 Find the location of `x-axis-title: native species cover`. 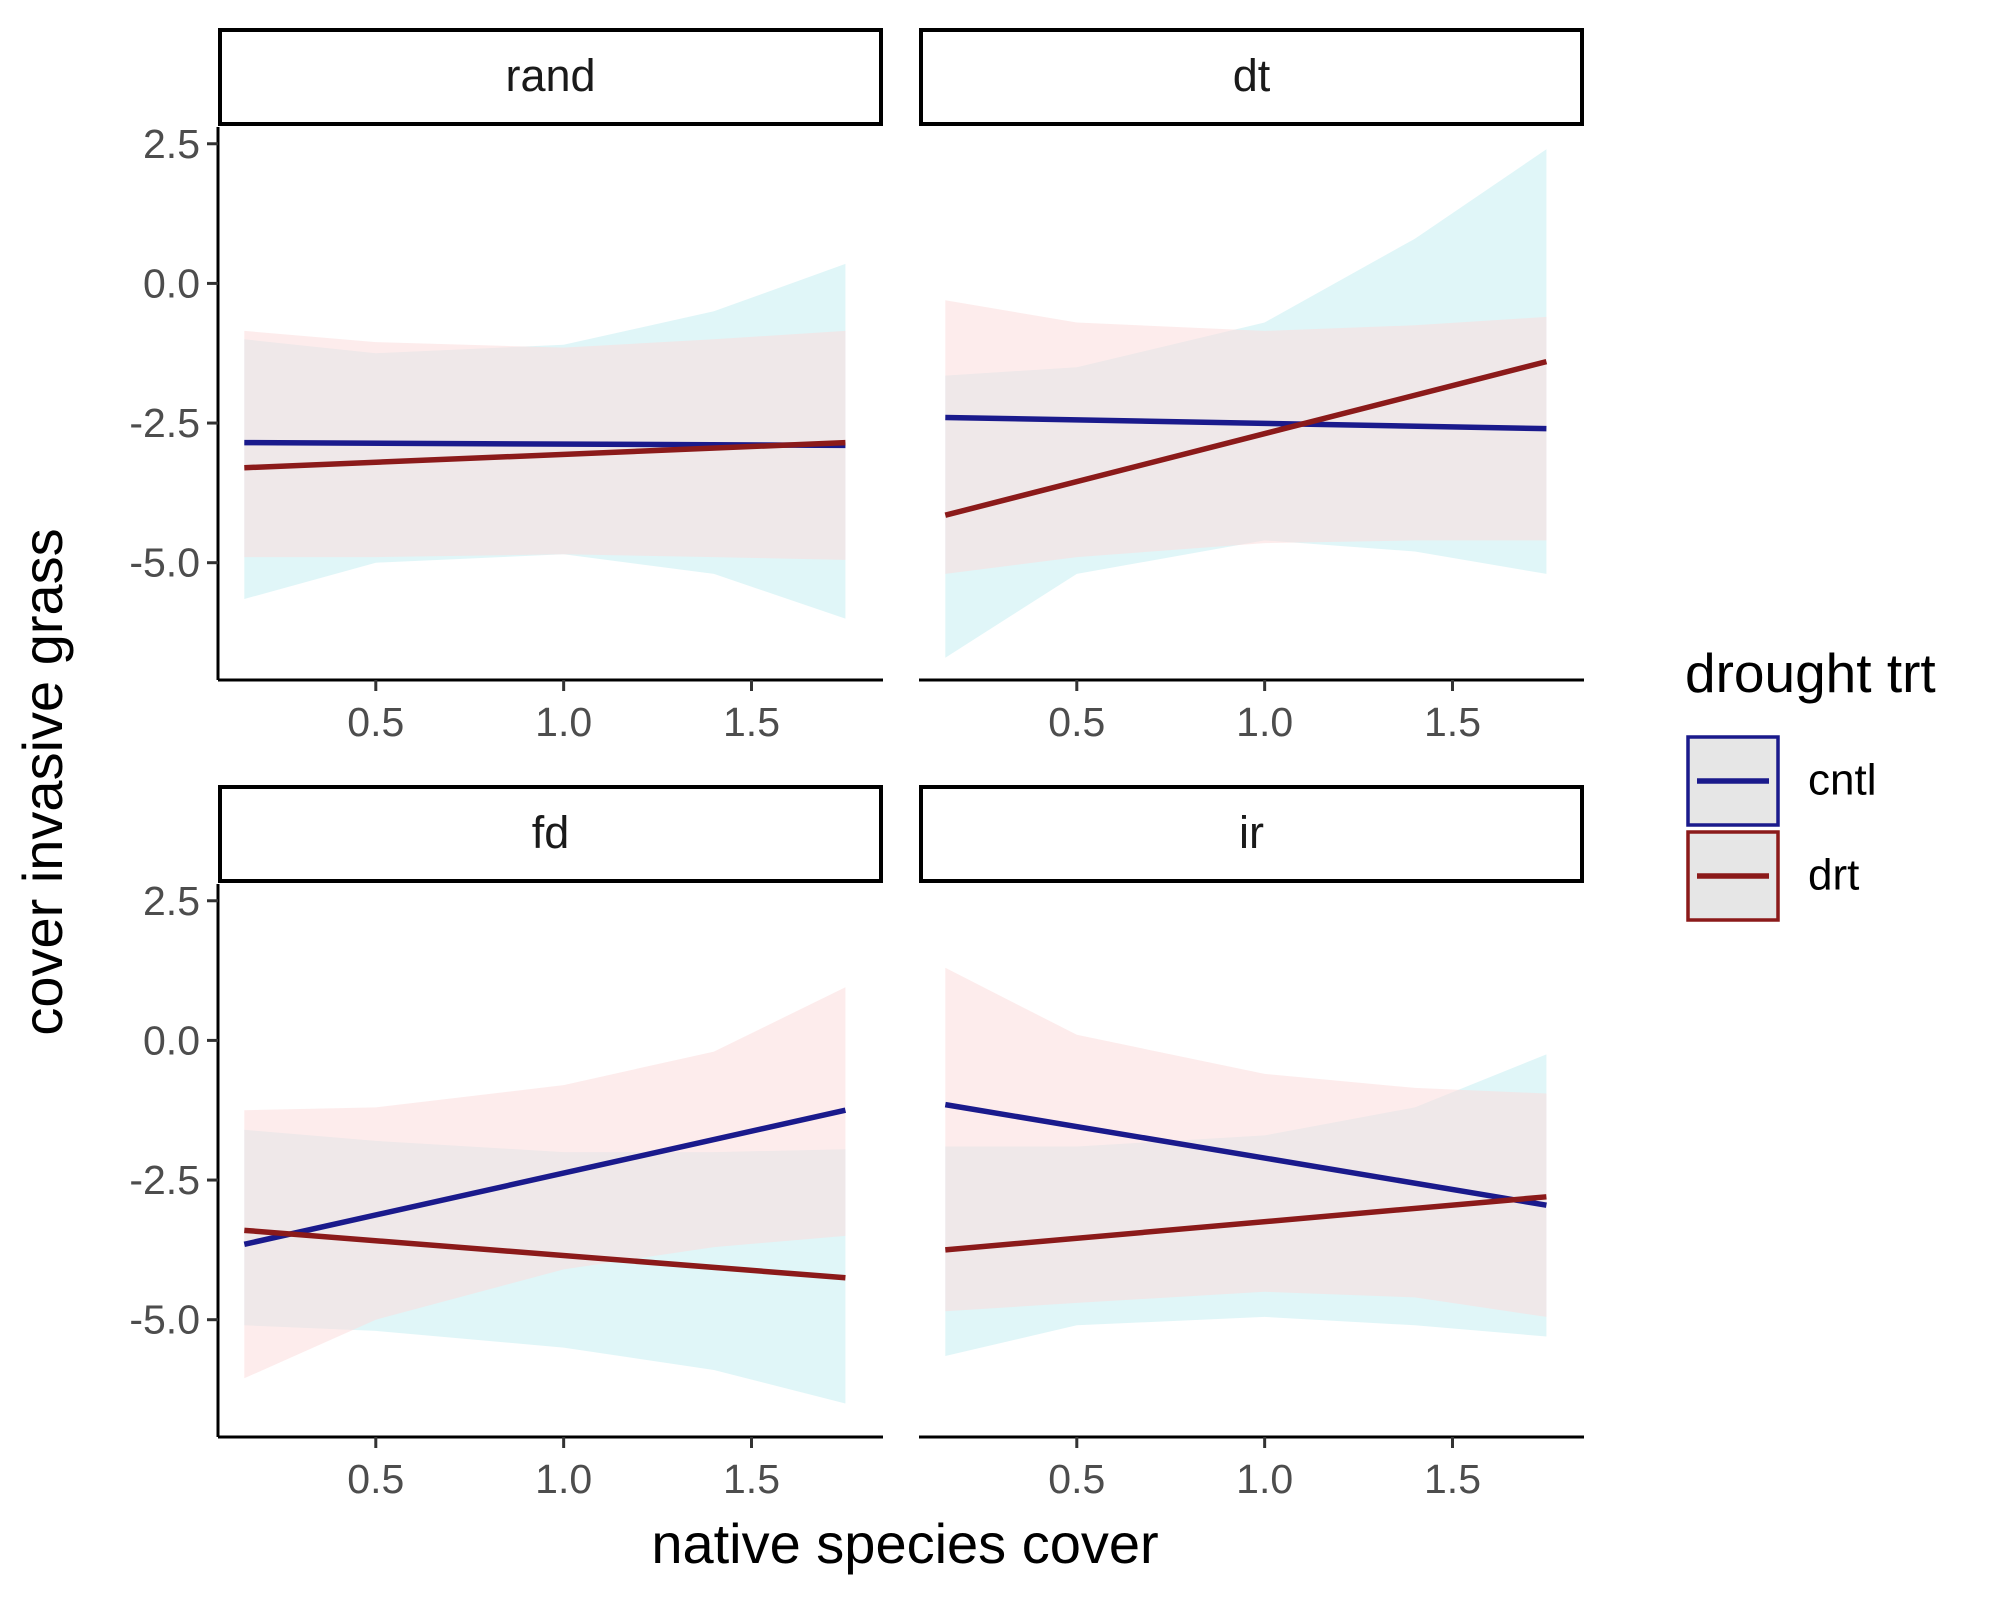

x-axis-title: native species cover is located at coordinates (904, 1543).